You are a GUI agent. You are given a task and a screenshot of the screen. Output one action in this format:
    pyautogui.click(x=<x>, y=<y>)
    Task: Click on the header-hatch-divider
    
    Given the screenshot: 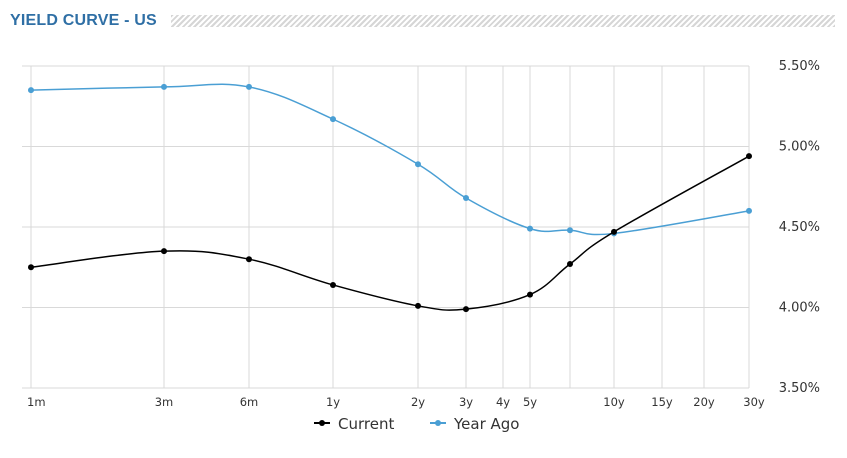 What is the action you would take?
    pyautogui.click(x=502, y=21)
    